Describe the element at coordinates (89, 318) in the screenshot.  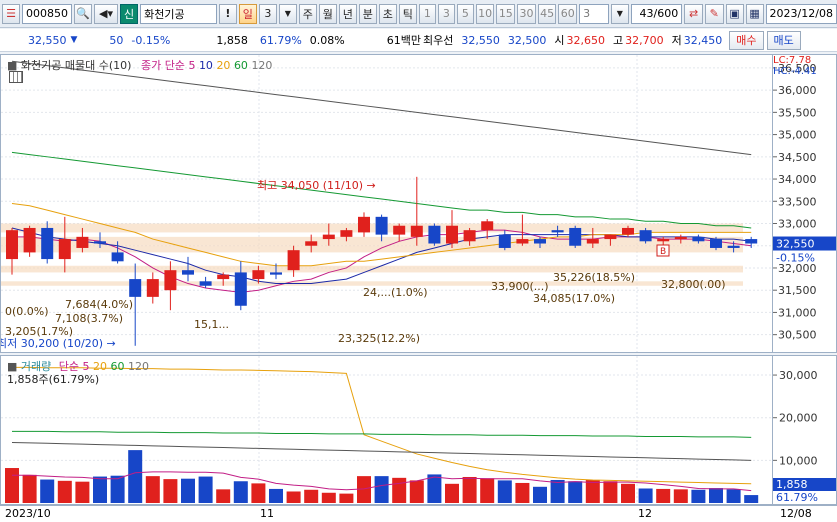
I see `volume-profile-label: 7,108(3.7%)` at that location.